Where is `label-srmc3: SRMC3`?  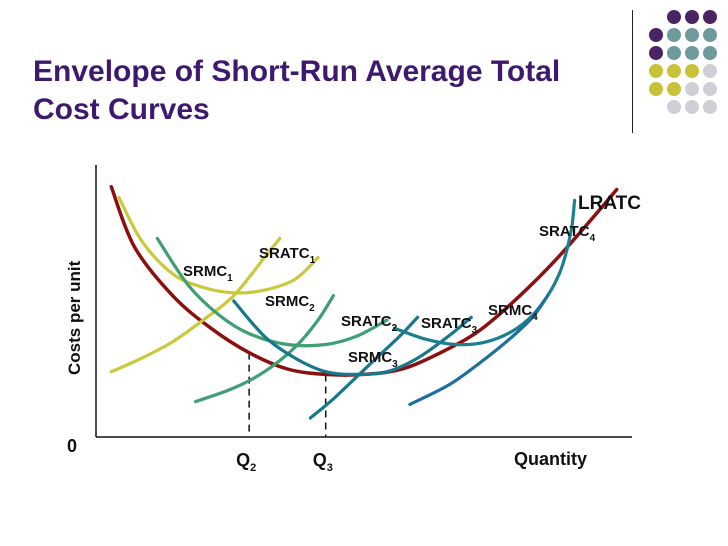
label-srmc3: SRMC3 is located at coordinates (373, 359).